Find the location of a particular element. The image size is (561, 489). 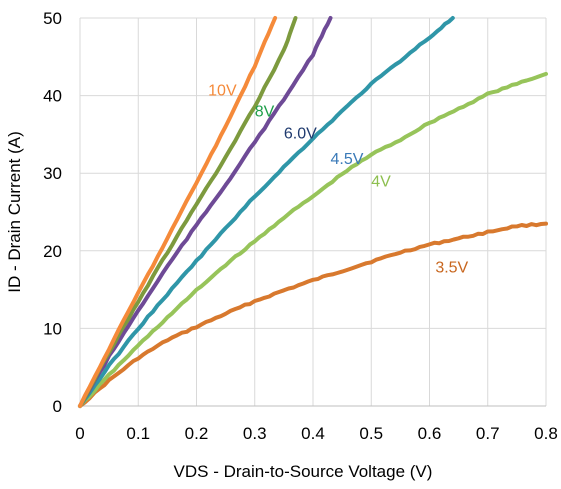

x-tick-label: 0.6 is located at coordinates (430, 433).